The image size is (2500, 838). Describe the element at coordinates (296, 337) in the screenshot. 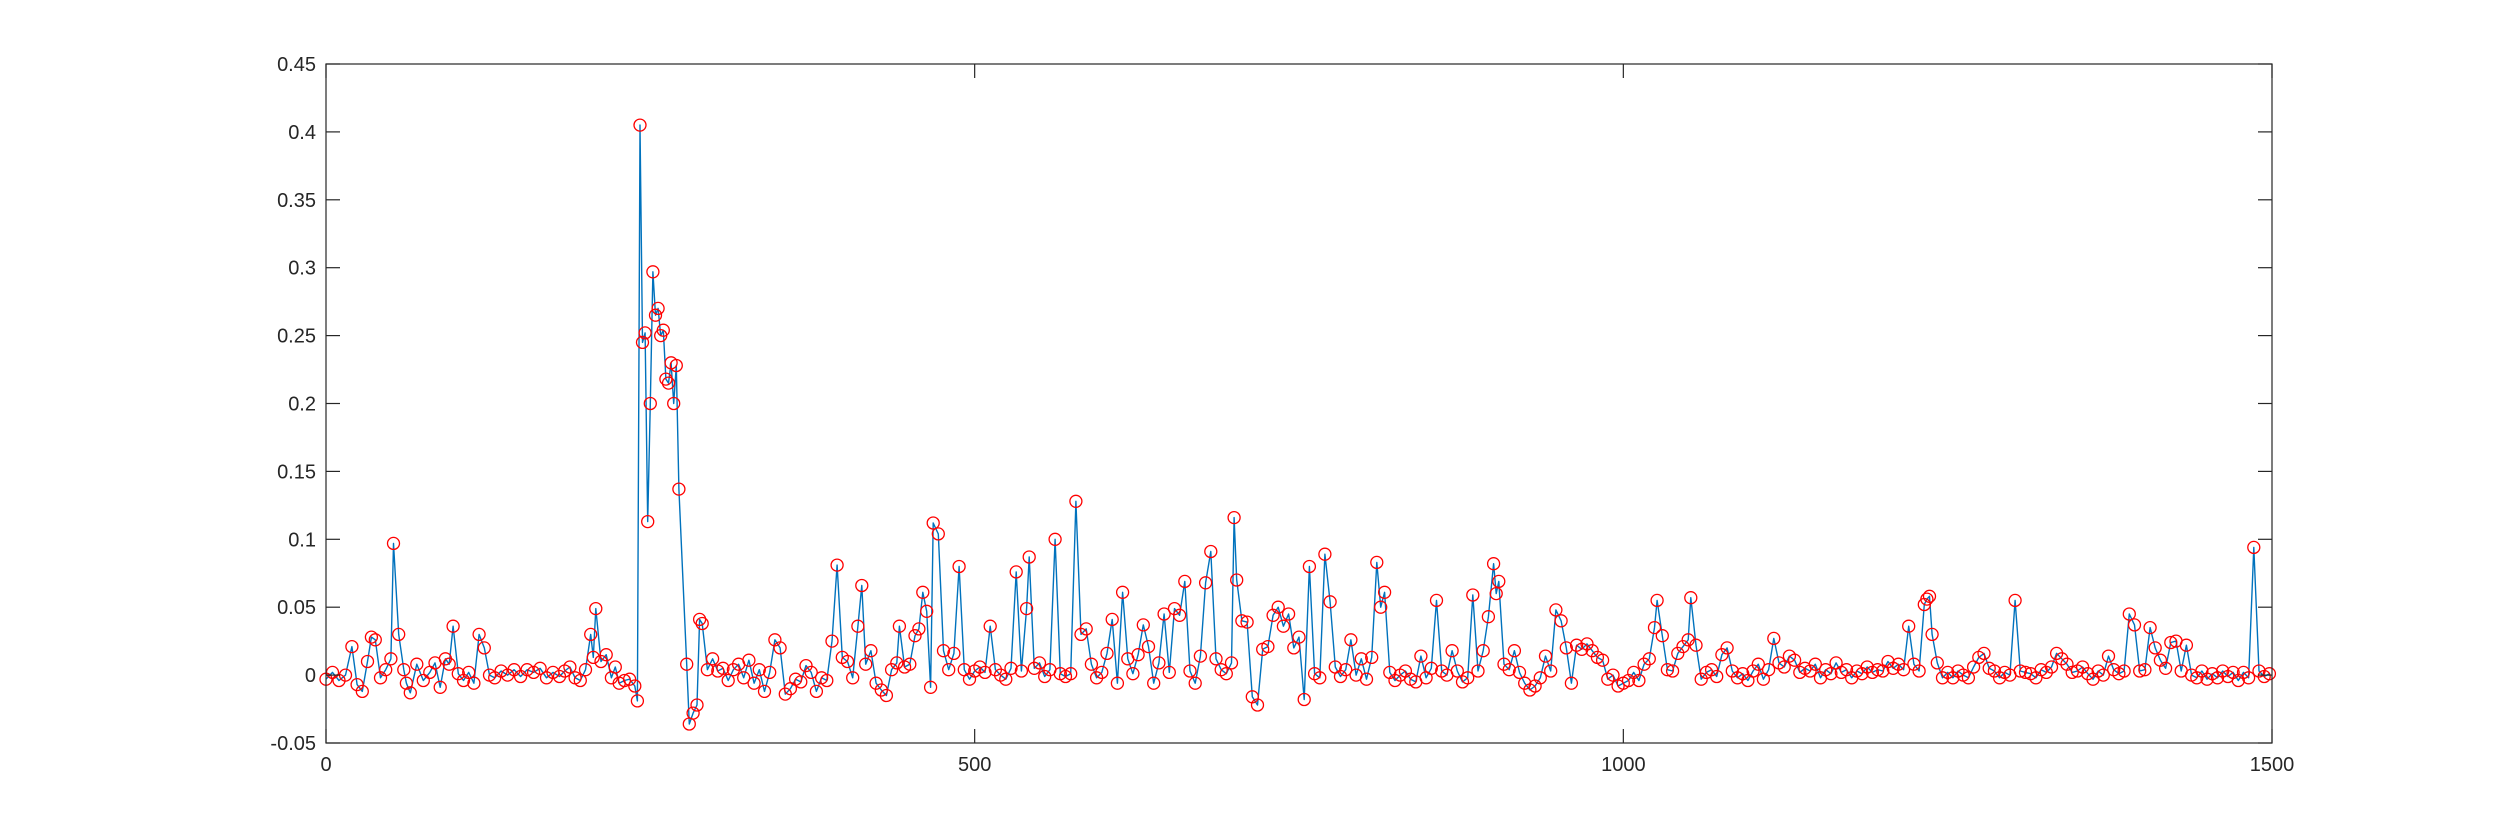

I see `y-tick-label: 0.25` at that location.